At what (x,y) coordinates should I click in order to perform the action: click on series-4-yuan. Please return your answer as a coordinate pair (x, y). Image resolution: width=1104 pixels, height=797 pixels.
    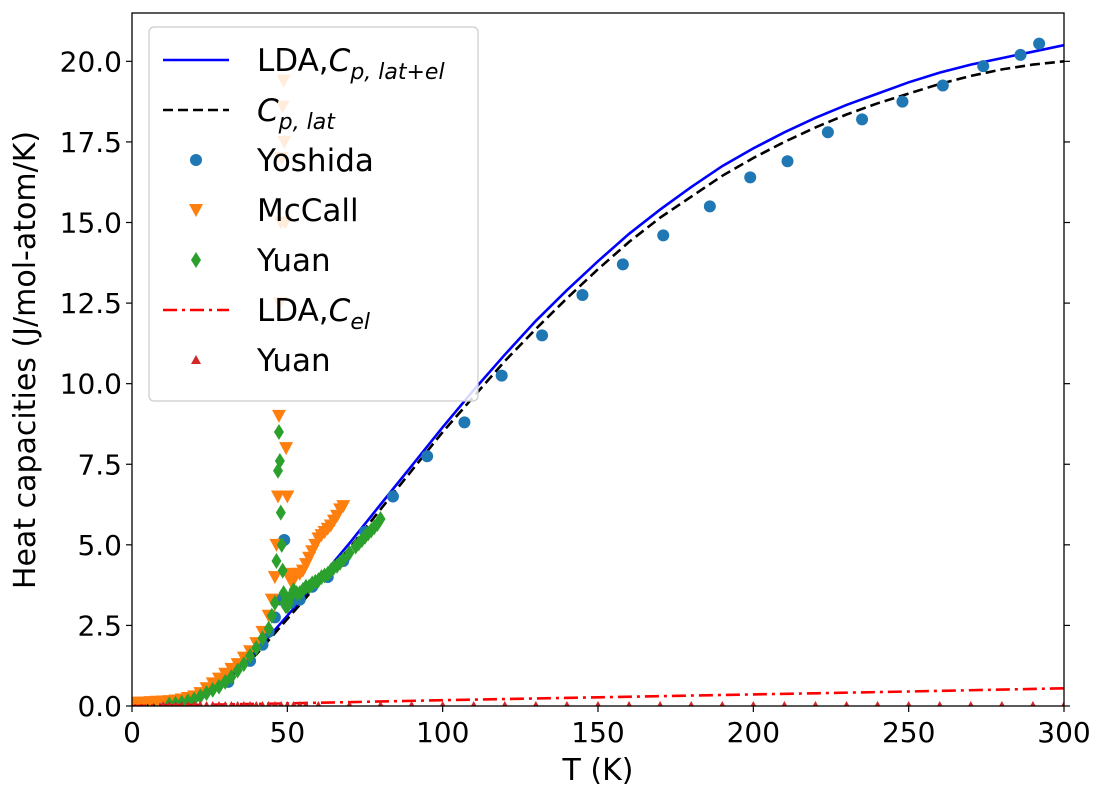
    Looking at the image, I should click on (275, 565).